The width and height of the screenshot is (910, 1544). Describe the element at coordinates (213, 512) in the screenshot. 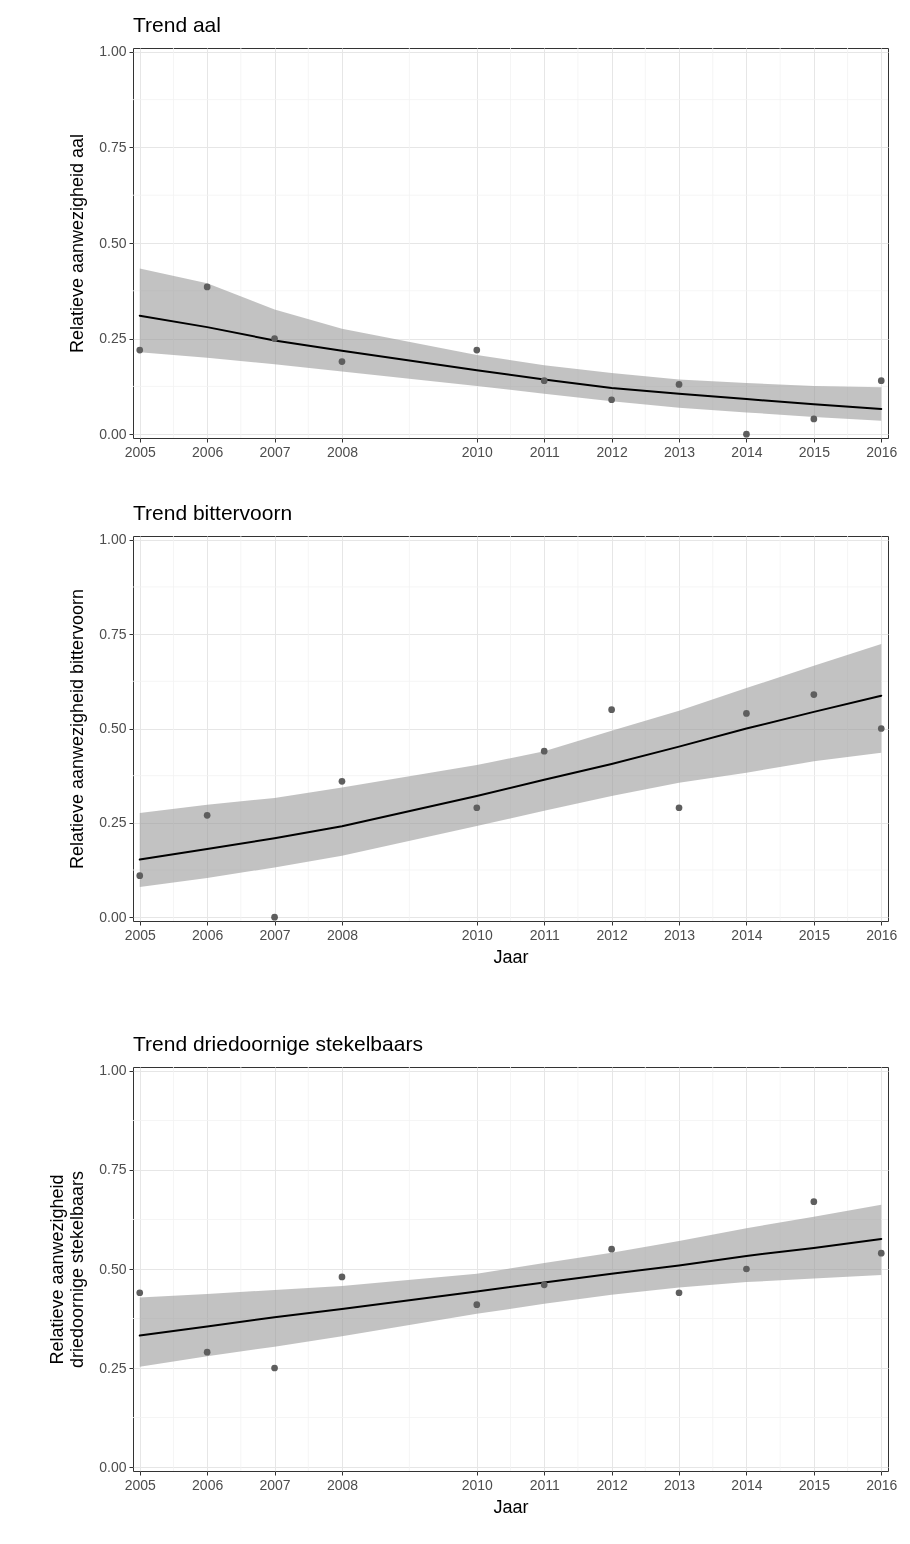

I see `chart-title: Trend bittervoorn` at that location.